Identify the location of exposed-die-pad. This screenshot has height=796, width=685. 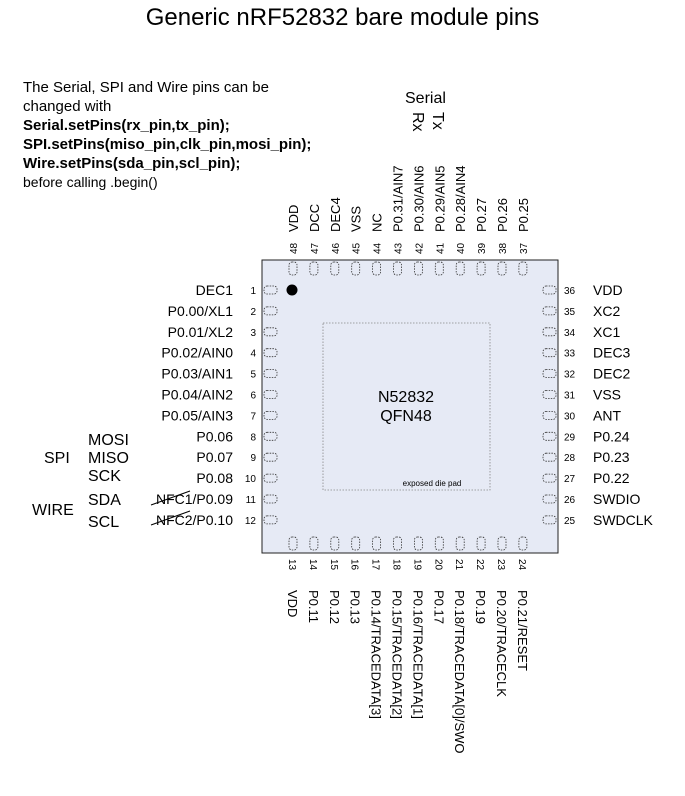
(406, 406).